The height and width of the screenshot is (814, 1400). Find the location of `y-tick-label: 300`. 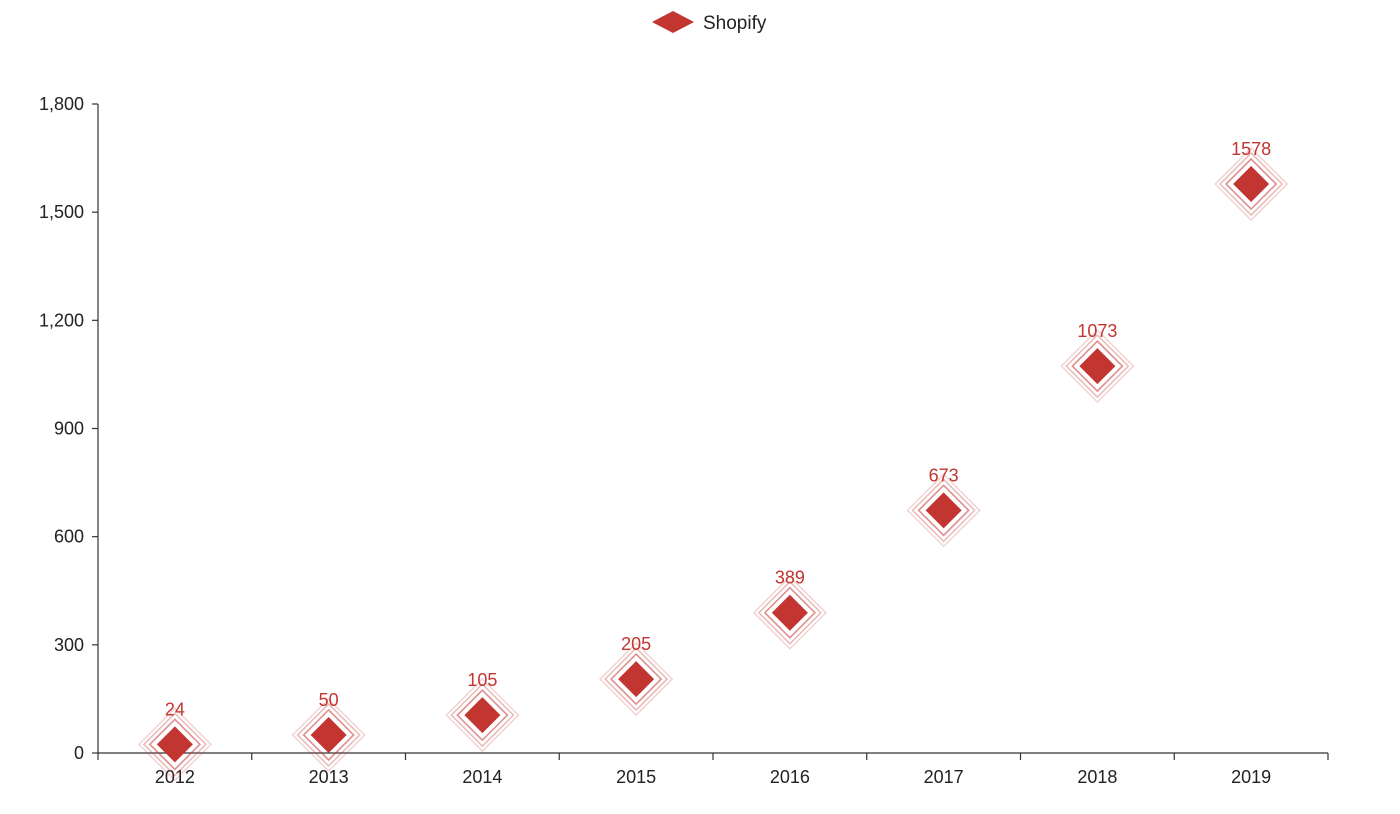

y-tick-label: 300 is located at coordinates (69, 645).